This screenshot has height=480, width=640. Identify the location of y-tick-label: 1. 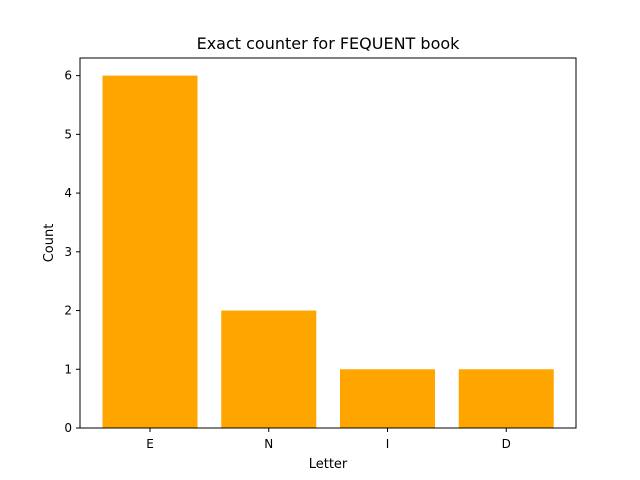
(68, 369).